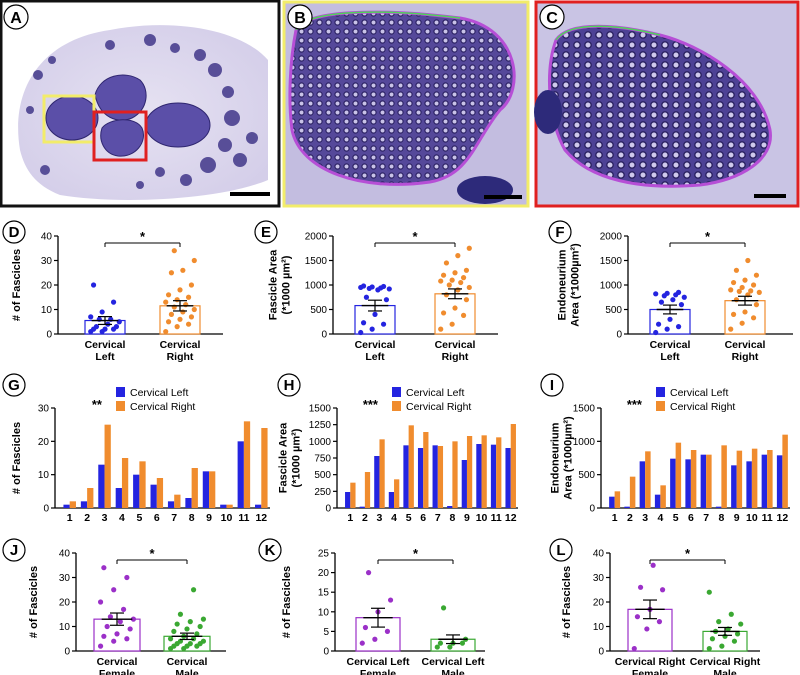  What do you see at coordinates (140, 104) in the screenshot?
I see `micrograph-panel-a` at bounding box center [140, 104].